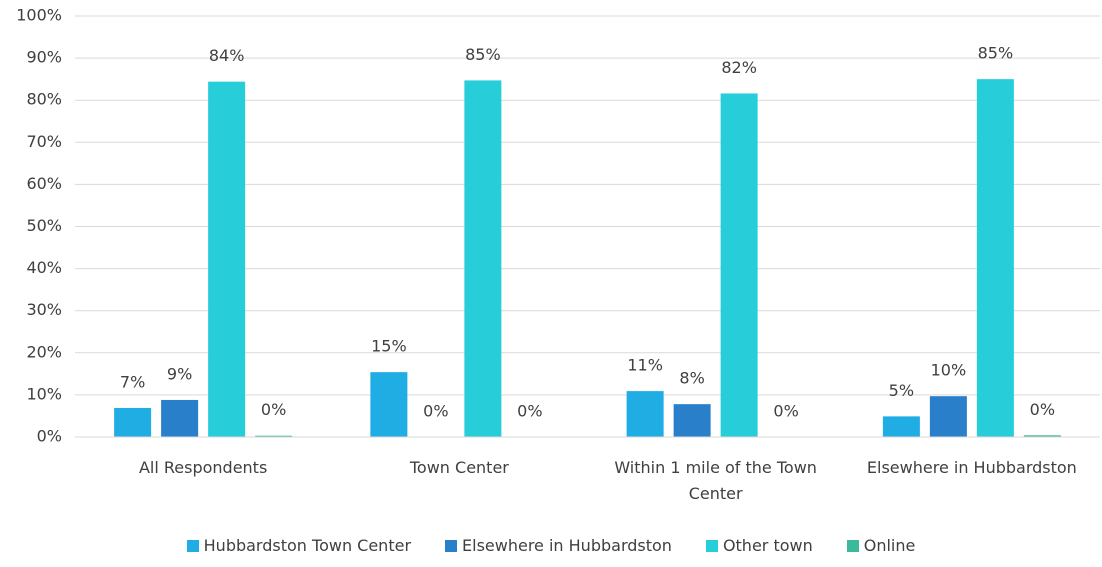 This screenshot has height=567, width=1102. What do you see at coordinates (44, 393) in the screenshot?
I see `y-tick-label: 10%` at bounding box center [44, 393].